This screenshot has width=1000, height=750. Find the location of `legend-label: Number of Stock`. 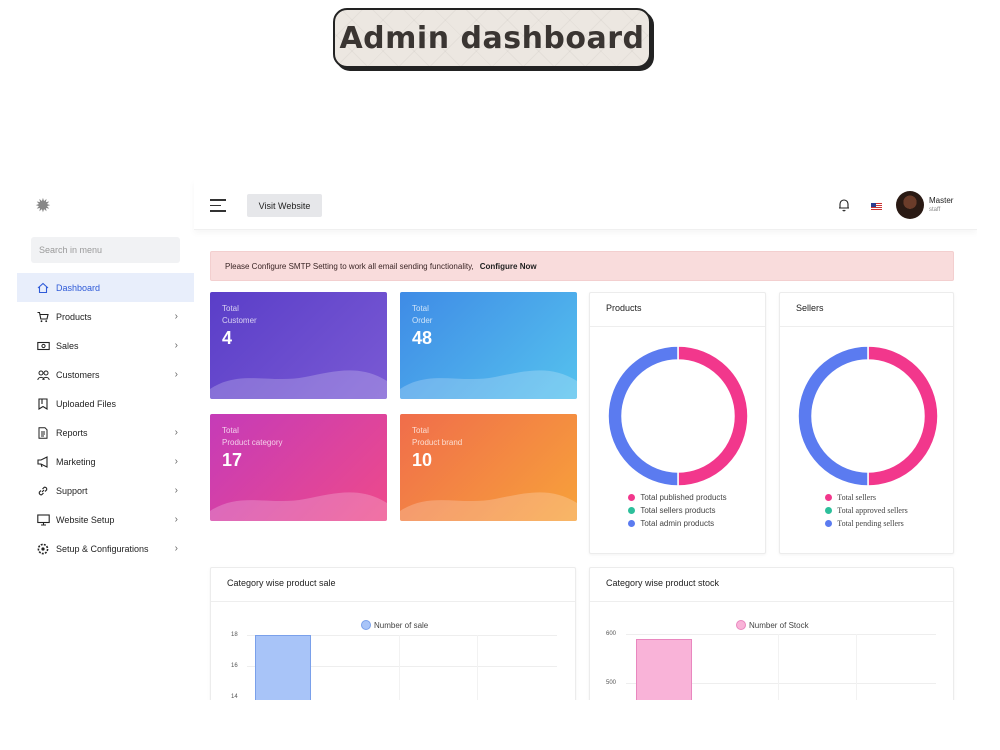

legend-label: Number of Stock is located at coordinates (779, 625).